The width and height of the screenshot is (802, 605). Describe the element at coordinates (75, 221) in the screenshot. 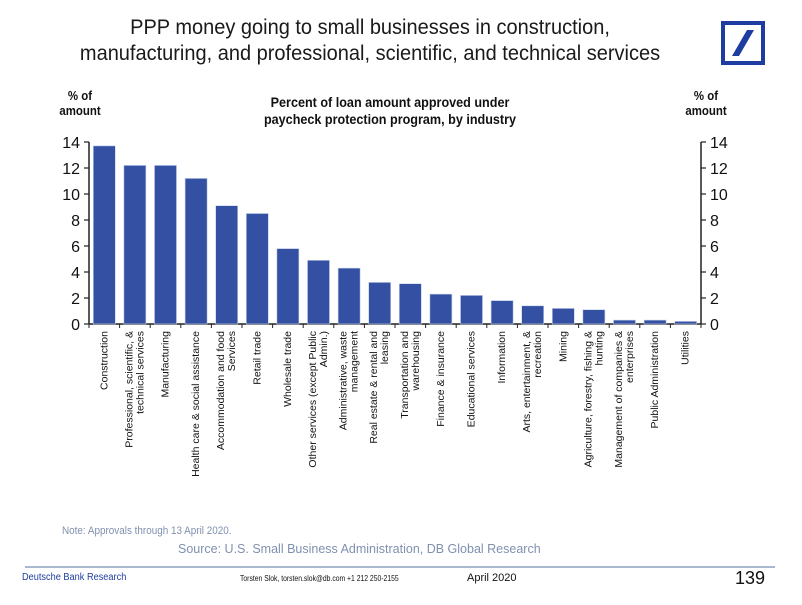

I see `y-tick-label-left: 8` at that location.